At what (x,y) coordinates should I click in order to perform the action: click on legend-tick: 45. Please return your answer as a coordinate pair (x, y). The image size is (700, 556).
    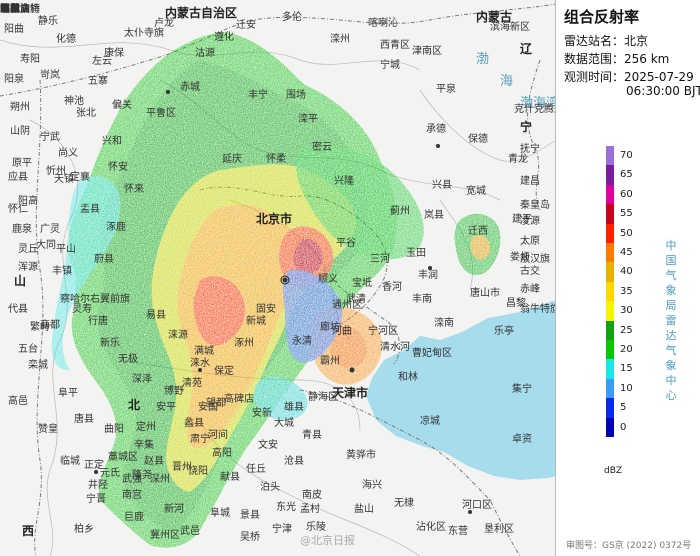
    Looking at the image, I should click on (626, 252).